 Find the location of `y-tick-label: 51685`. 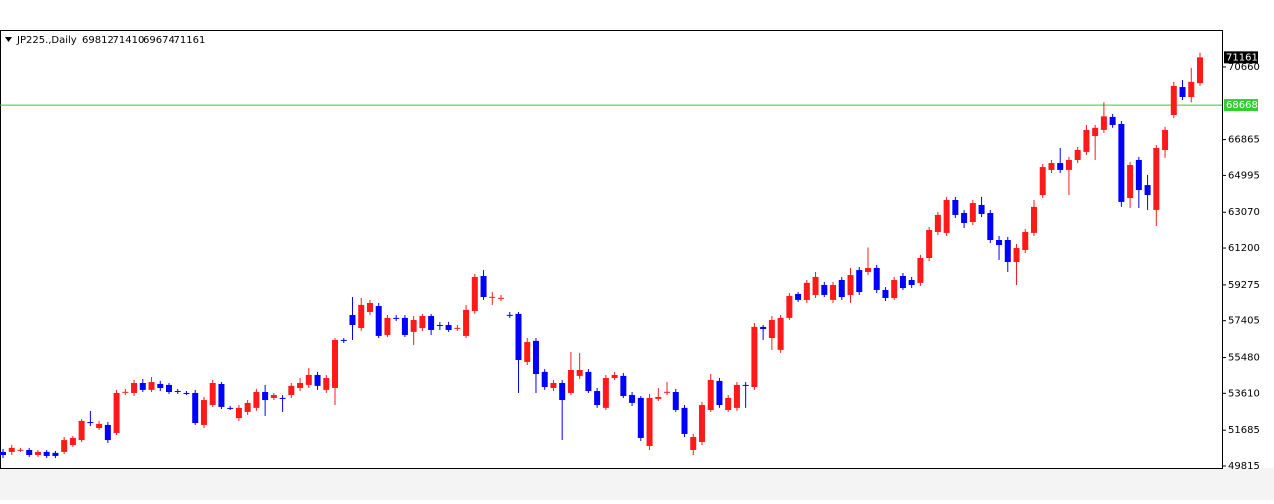

y-tick-label: 51685 is located at coordinates (1244, 430).